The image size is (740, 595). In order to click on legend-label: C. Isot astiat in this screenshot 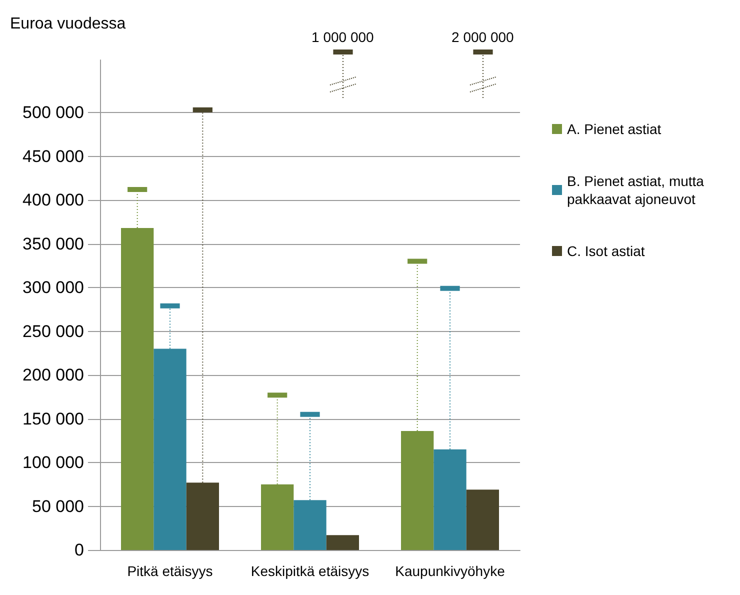, I will do `click(606, 251)`.